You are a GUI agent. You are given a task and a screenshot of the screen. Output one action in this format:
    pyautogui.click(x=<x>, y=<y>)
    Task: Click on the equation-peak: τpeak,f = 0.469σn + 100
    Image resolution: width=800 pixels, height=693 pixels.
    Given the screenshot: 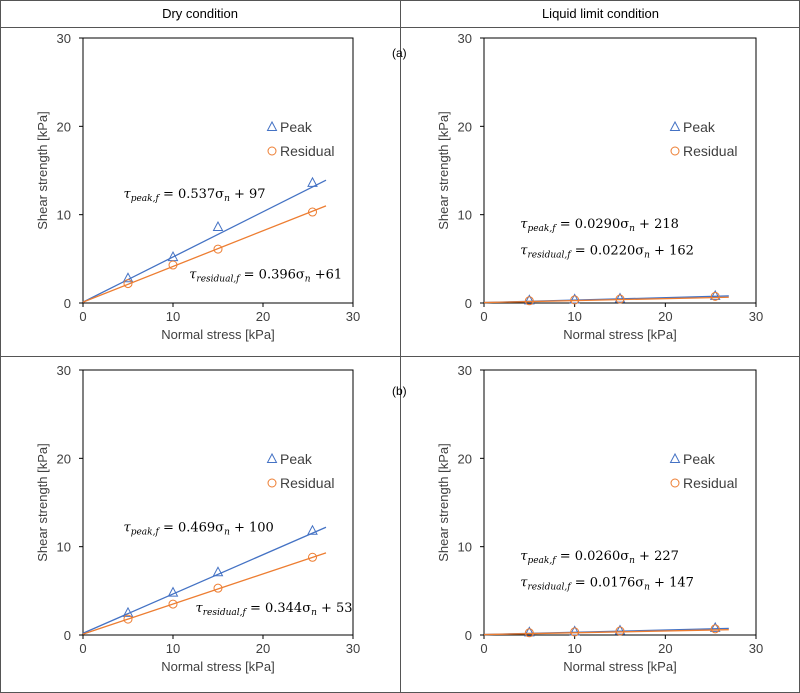 What is the action you would take?
    pyautogui.click(x=199, y=529)
    